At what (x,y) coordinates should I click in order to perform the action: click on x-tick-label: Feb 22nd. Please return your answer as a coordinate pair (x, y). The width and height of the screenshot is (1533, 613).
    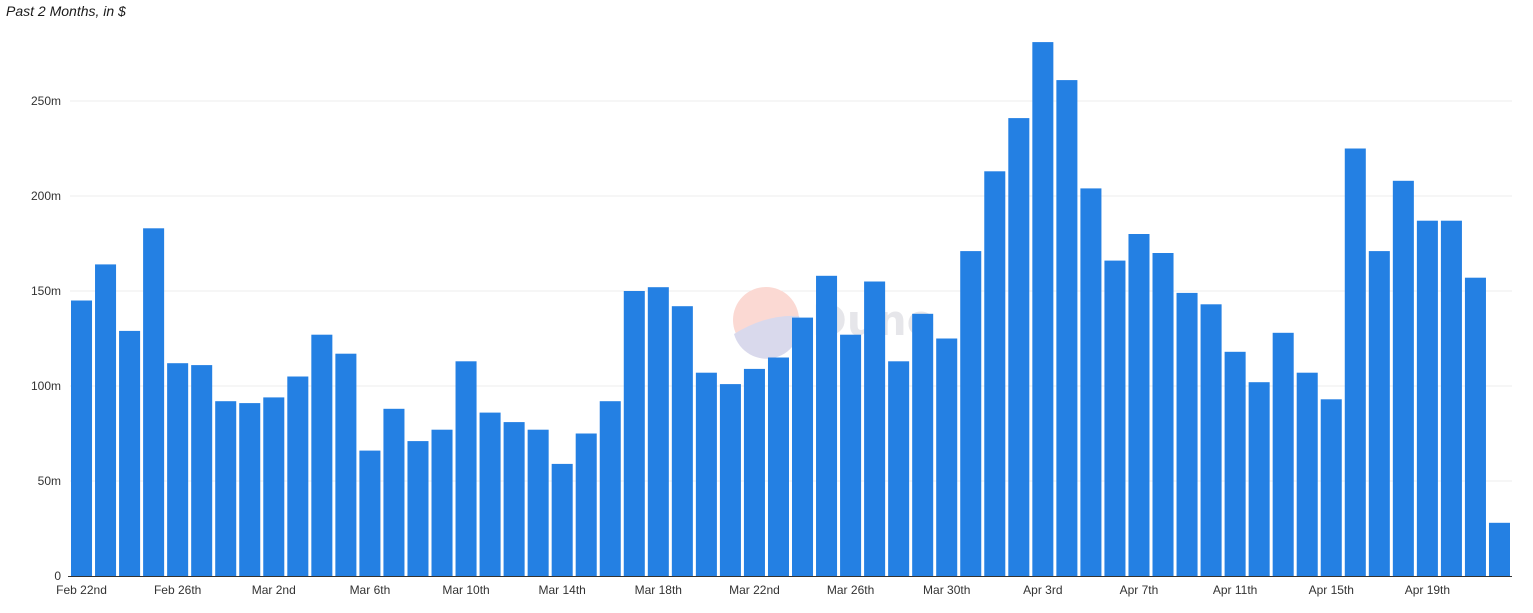
    Looking at the image, I should click on (81, 590).